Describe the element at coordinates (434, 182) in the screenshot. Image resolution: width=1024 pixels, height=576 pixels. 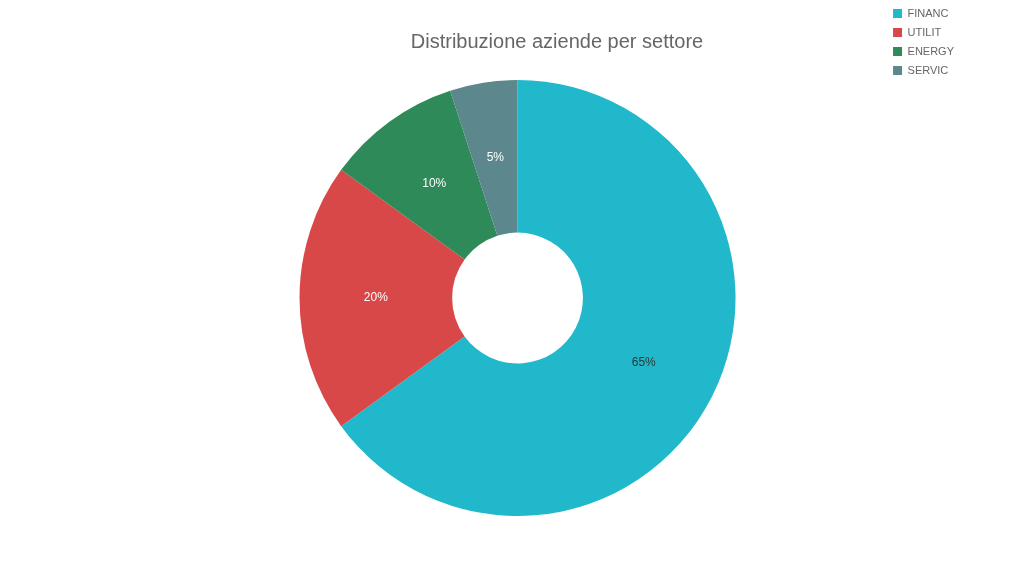
I see `data-label: 10%` at that location.